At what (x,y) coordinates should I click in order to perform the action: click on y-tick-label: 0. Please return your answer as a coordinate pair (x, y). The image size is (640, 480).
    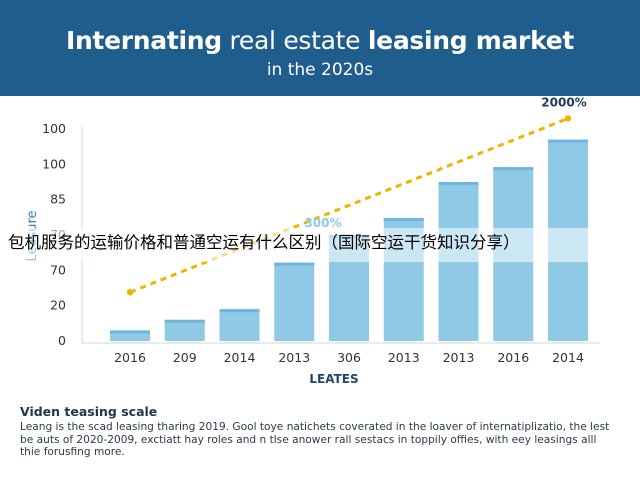
    Looking at the image, I should click on (62, 340).